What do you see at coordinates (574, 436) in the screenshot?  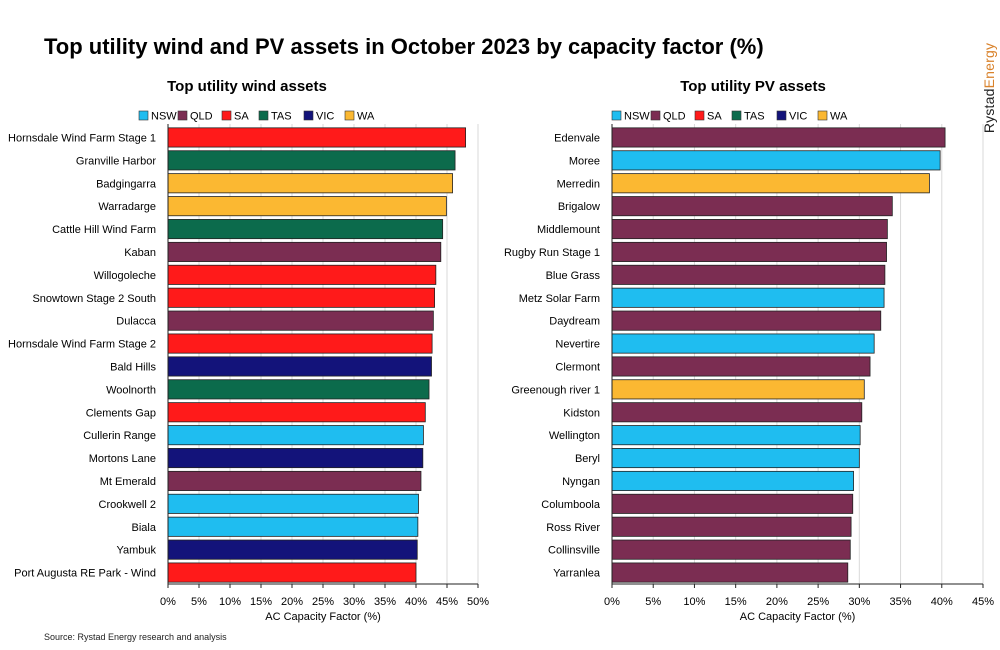 I see `pv-category-label: Wellington` at bounding box center [574, 436].